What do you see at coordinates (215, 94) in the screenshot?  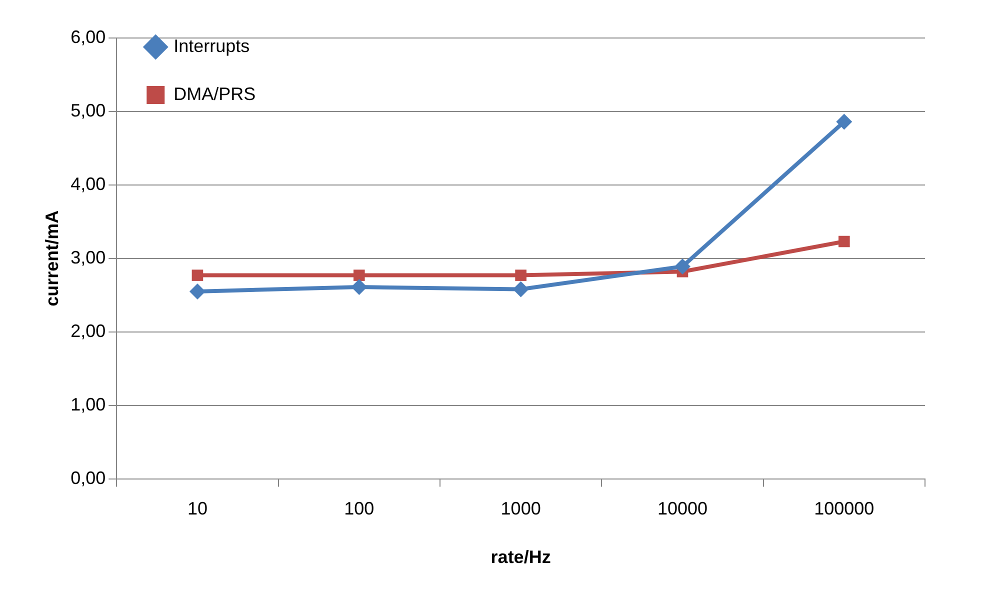 I see `legend-label: DMA/PRS` at bounding box center [215, 94].